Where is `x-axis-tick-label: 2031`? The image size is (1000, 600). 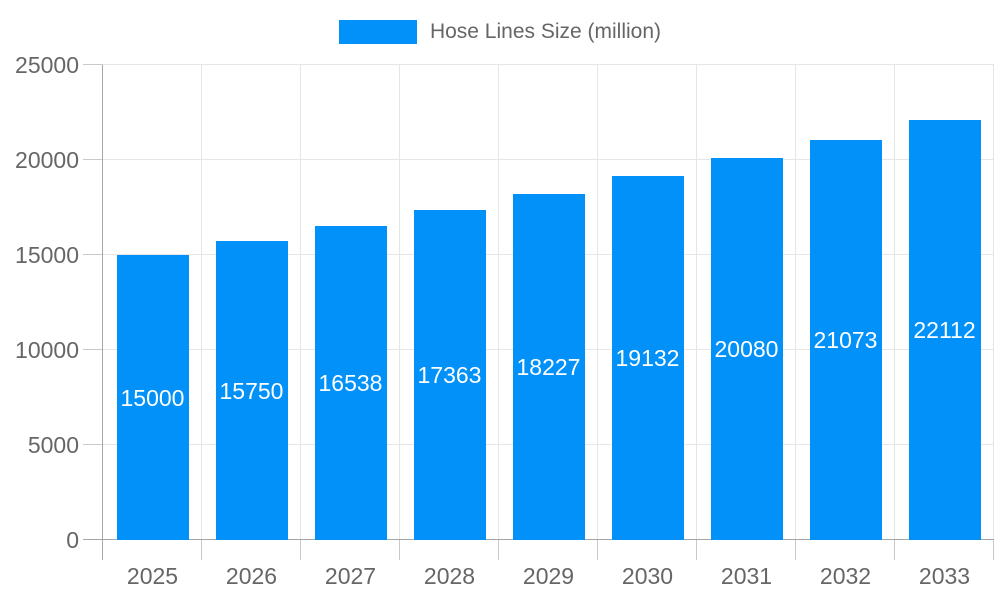 x-axis-tick-label: 2031 is located at coordinates (746, 576).